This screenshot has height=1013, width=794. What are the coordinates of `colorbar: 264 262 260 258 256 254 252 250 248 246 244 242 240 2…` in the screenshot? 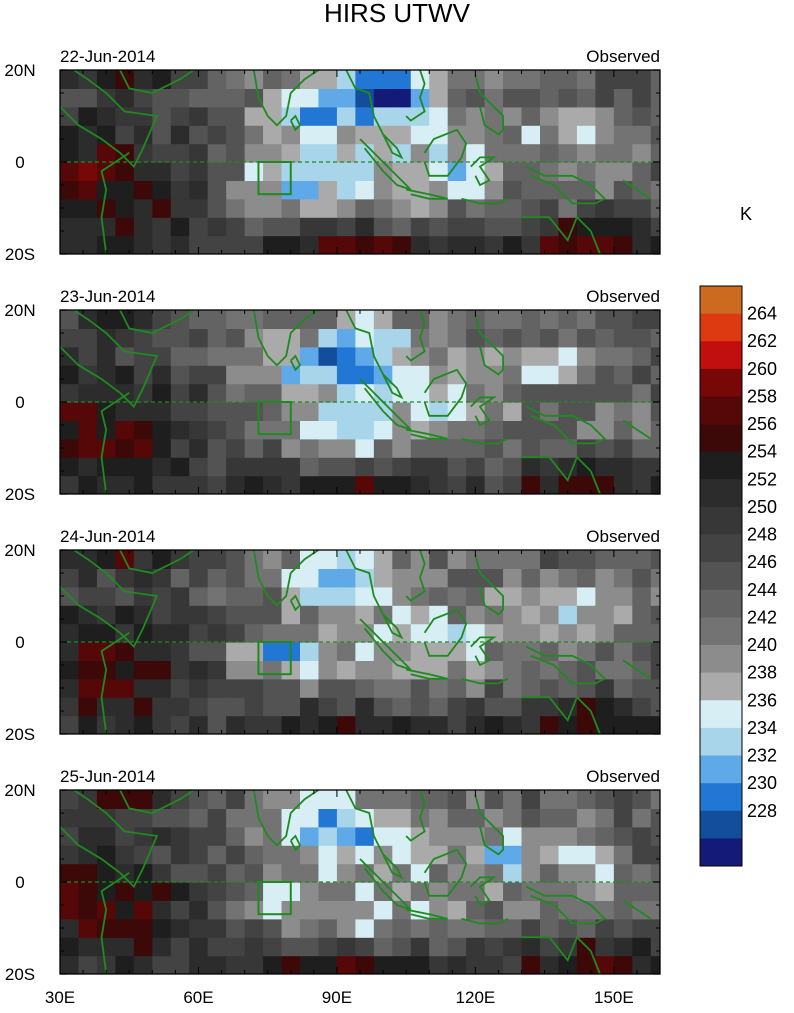 It's located at (738, 576).